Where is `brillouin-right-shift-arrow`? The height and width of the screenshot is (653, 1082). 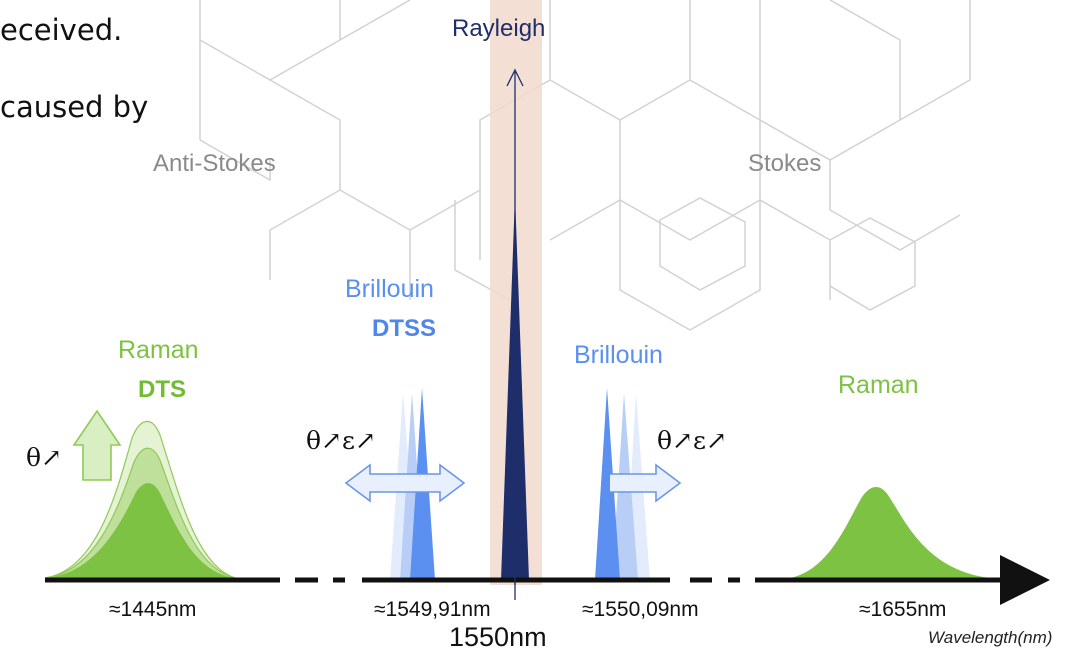 brillouin-right-shift-arrow is located at coordinates (646, 483).